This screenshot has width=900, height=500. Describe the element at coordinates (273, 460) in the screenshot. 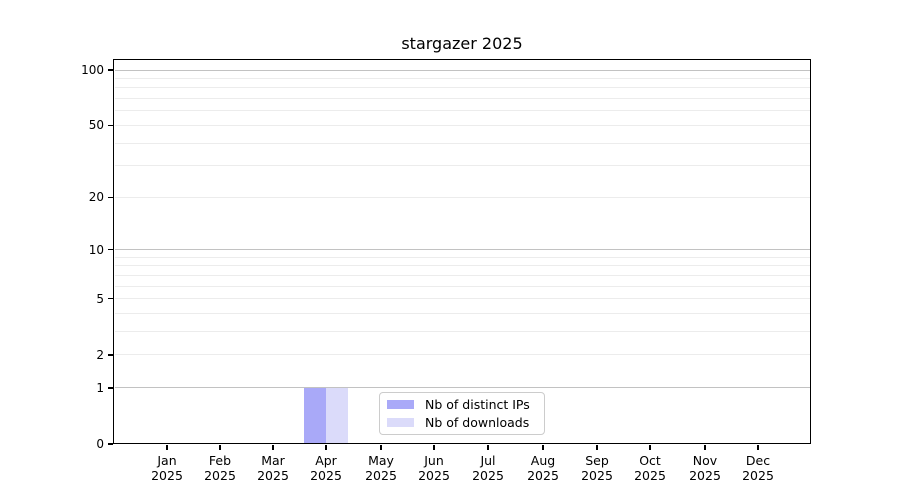

I see `x-tick-month: Mar` at that location.